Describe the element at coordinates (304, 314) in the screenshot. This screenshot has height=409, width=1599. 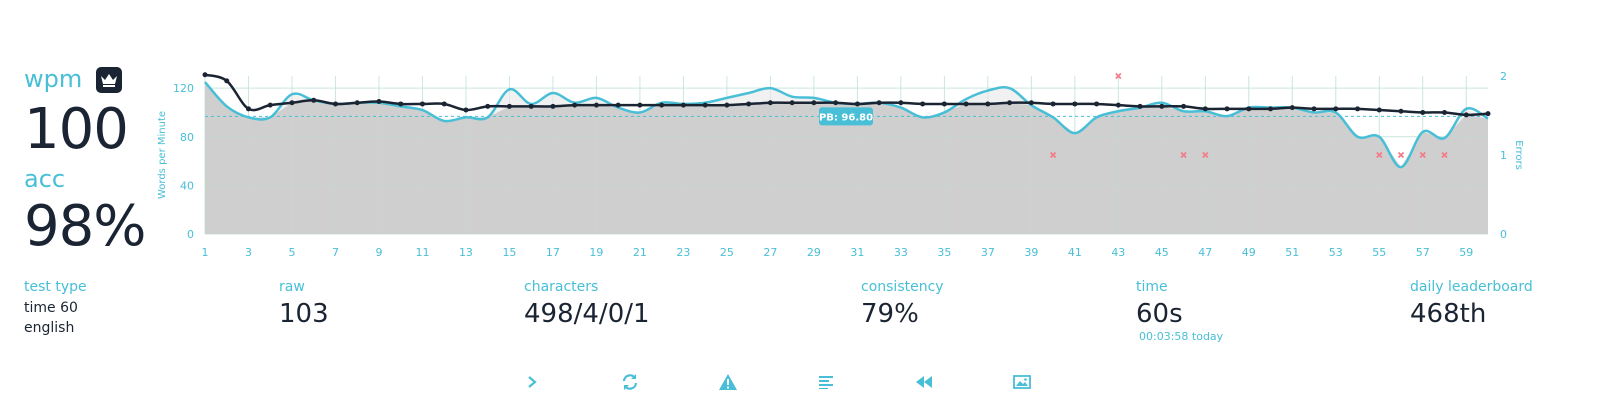
I see `raw-value: 103` at that location.